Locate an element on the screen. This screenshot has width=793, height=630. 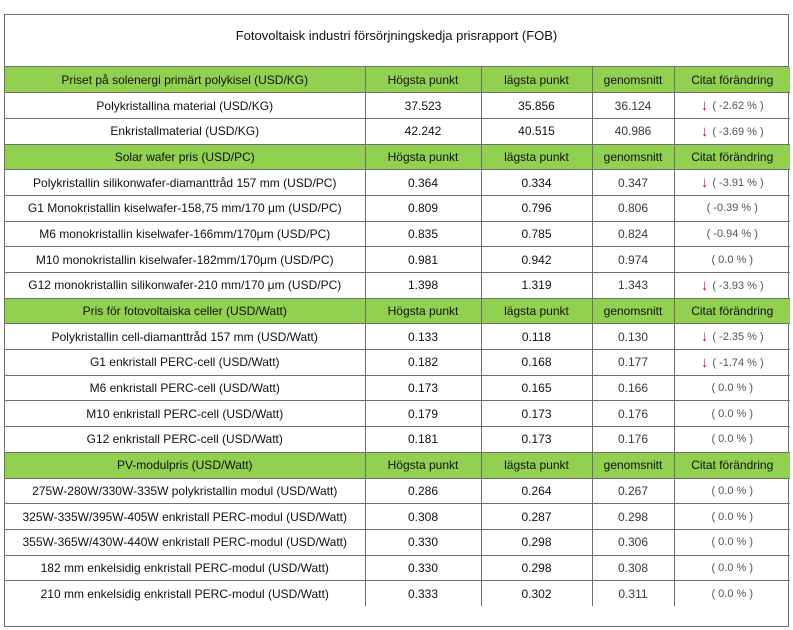
change-value: ( -0.39 % ) is located at coordinates (732, 208).